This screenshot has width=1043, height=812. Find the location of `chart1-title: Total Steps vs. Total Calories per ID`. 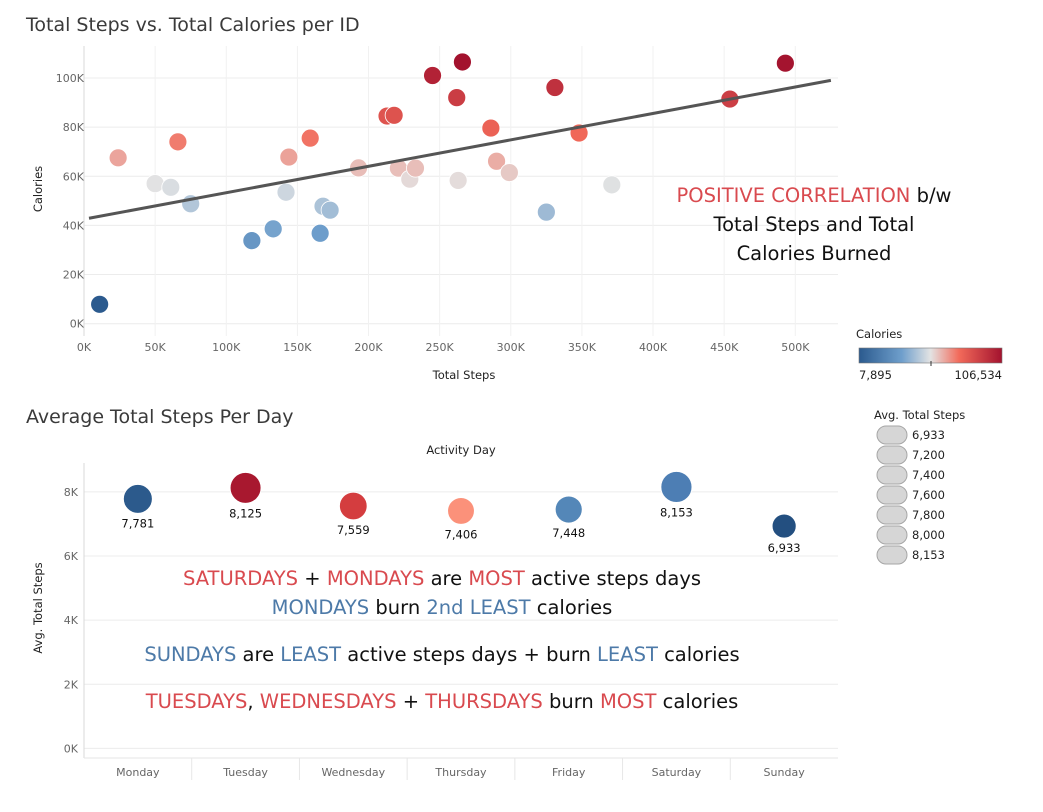

chart1-title: Total Steps vs. Total Calories per ID is located at coordinates (192, 25).